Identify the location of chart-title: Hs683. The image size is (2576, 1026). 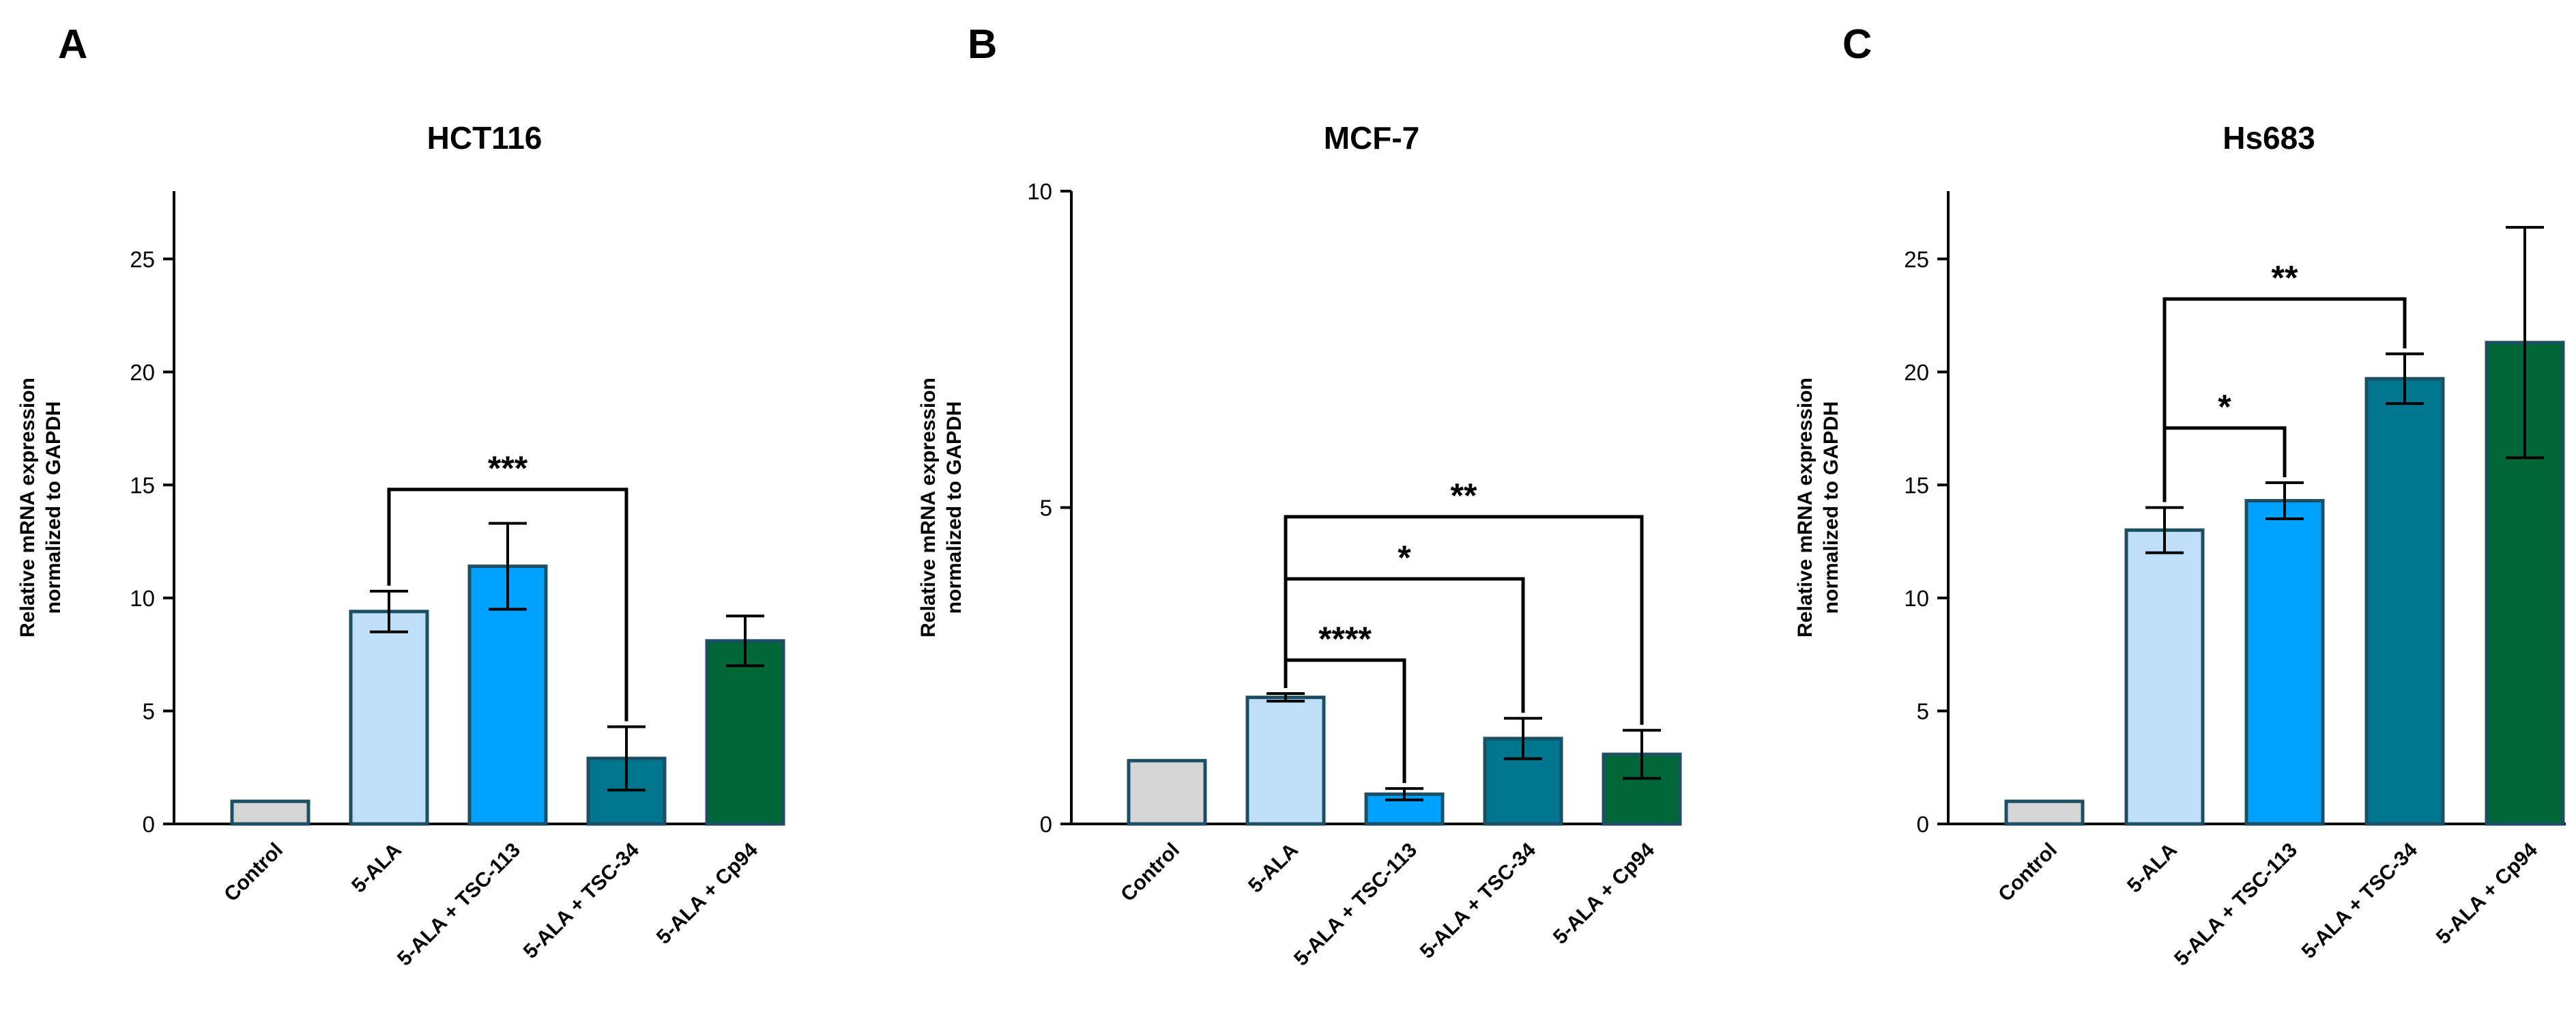
(2269, 138).